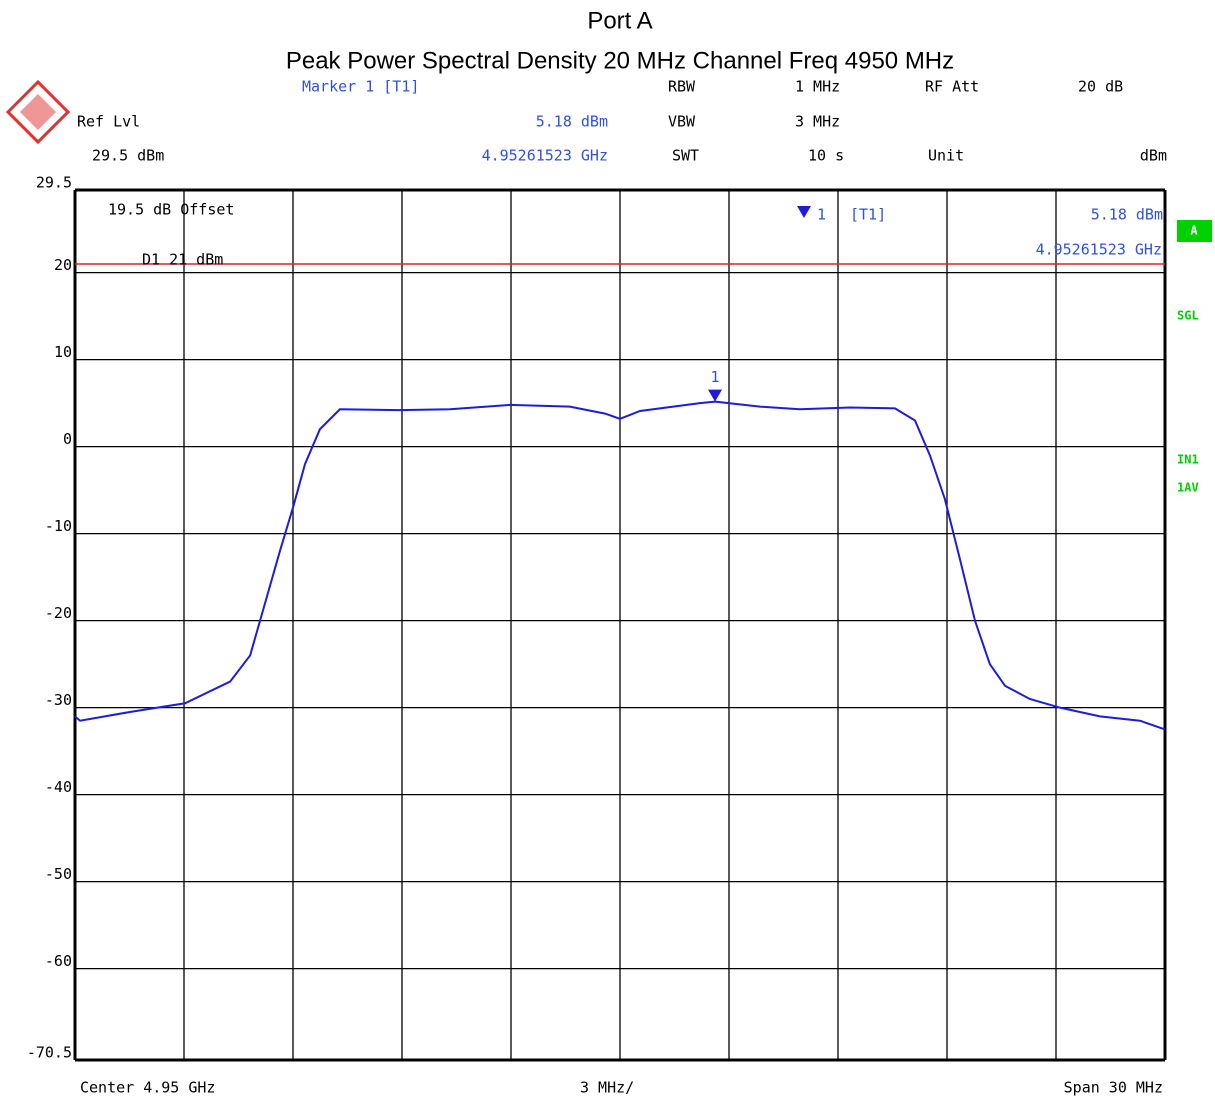 This screenshot has height=1097, width=1215. What do you see at coordinates (58, 613) in the screenshot?
I see `y-tick-label: -20` at bounding box center [58, 613].